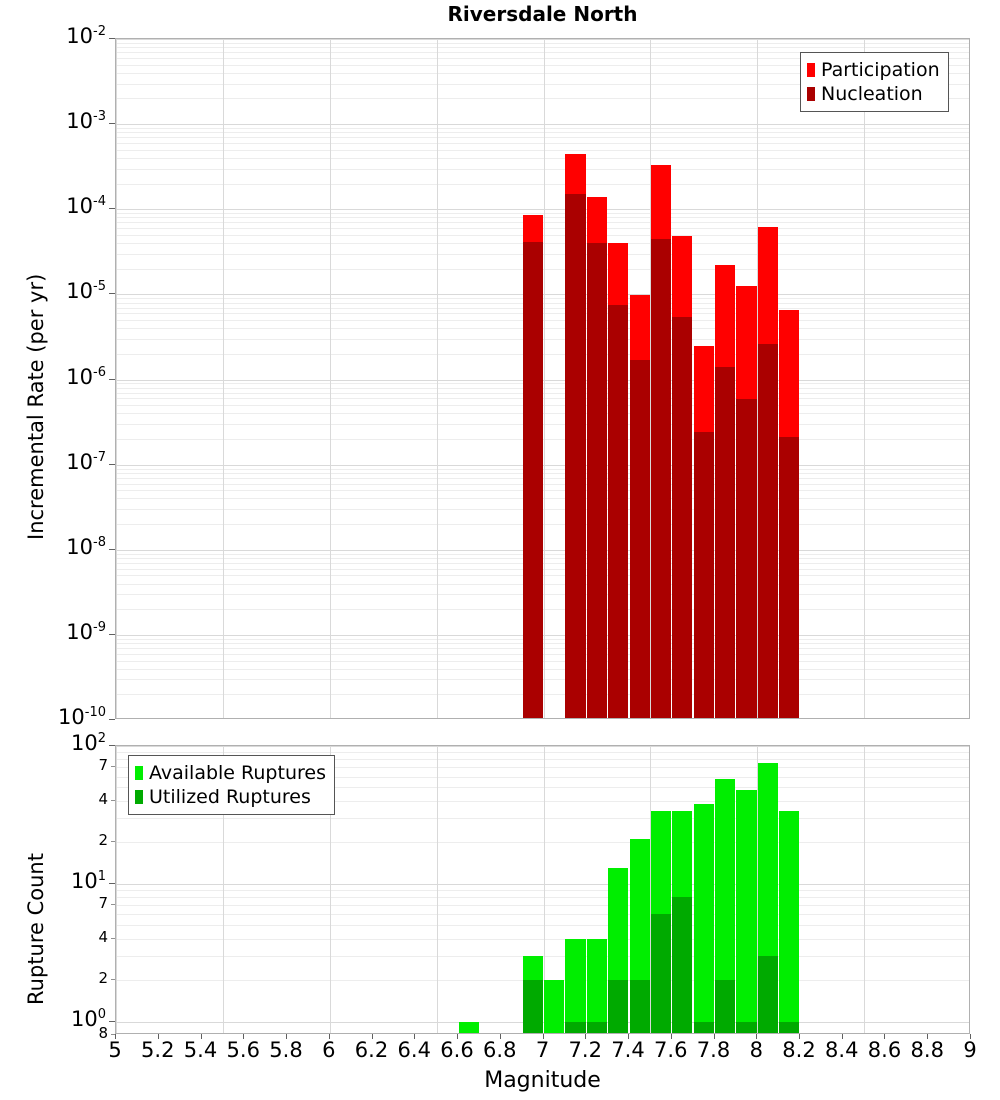  What do you see at coordinates (88, 743) in the screenshot?
I see `y-tick-label-bottom: 102` at bounding box center [88, 743].